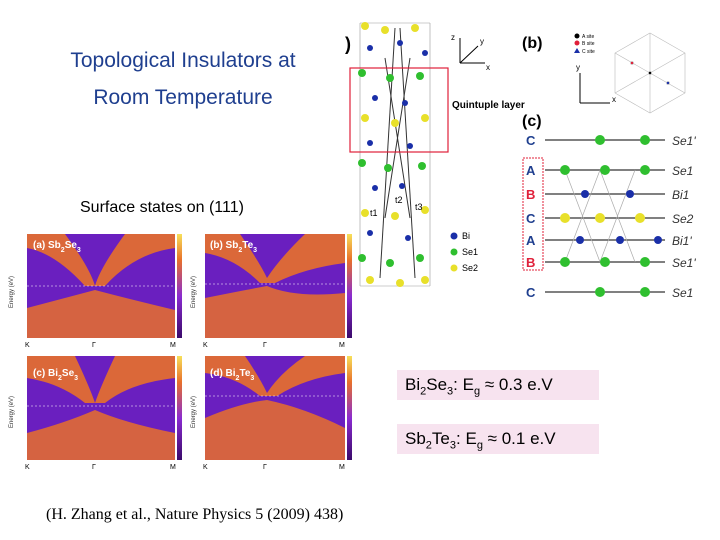  Describe the element at coordinates (183, 60) in the screenshot. I see `title-line-1: Topological Insulators at` at that location.